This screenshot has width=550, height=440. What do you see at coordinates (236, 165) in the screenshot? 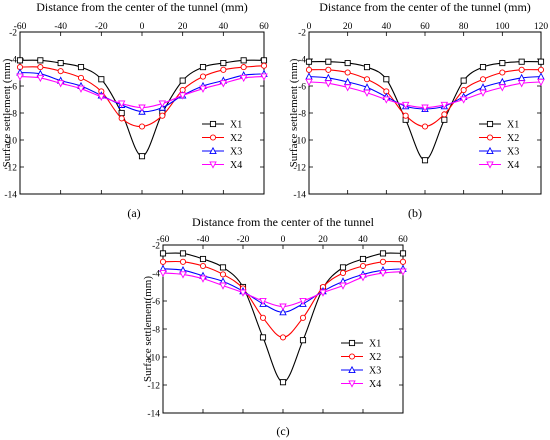
I see `legend-label: X4` at bounding box center [236, 165].